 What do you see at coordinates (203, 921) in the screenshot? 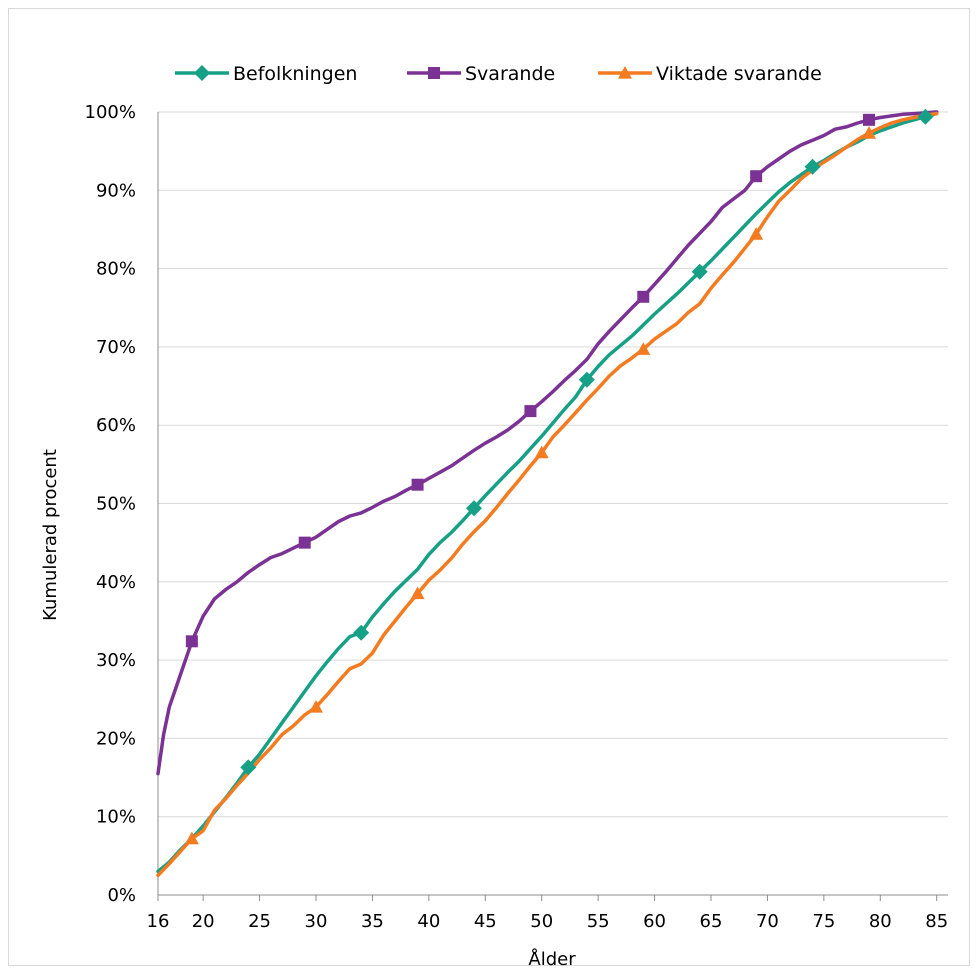
I see `x-tick-label: 20` at bounding box center [203, 921].